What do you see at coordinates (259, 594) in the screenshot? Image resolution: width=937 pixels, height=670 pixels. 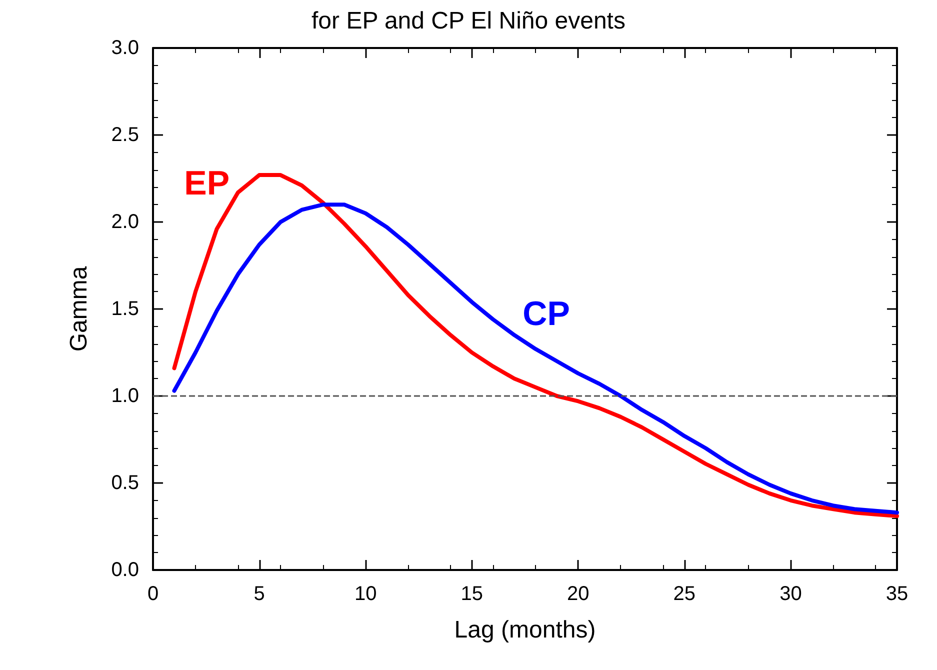 I see `x-tick-label: 5` at bounding box center [259, 594].